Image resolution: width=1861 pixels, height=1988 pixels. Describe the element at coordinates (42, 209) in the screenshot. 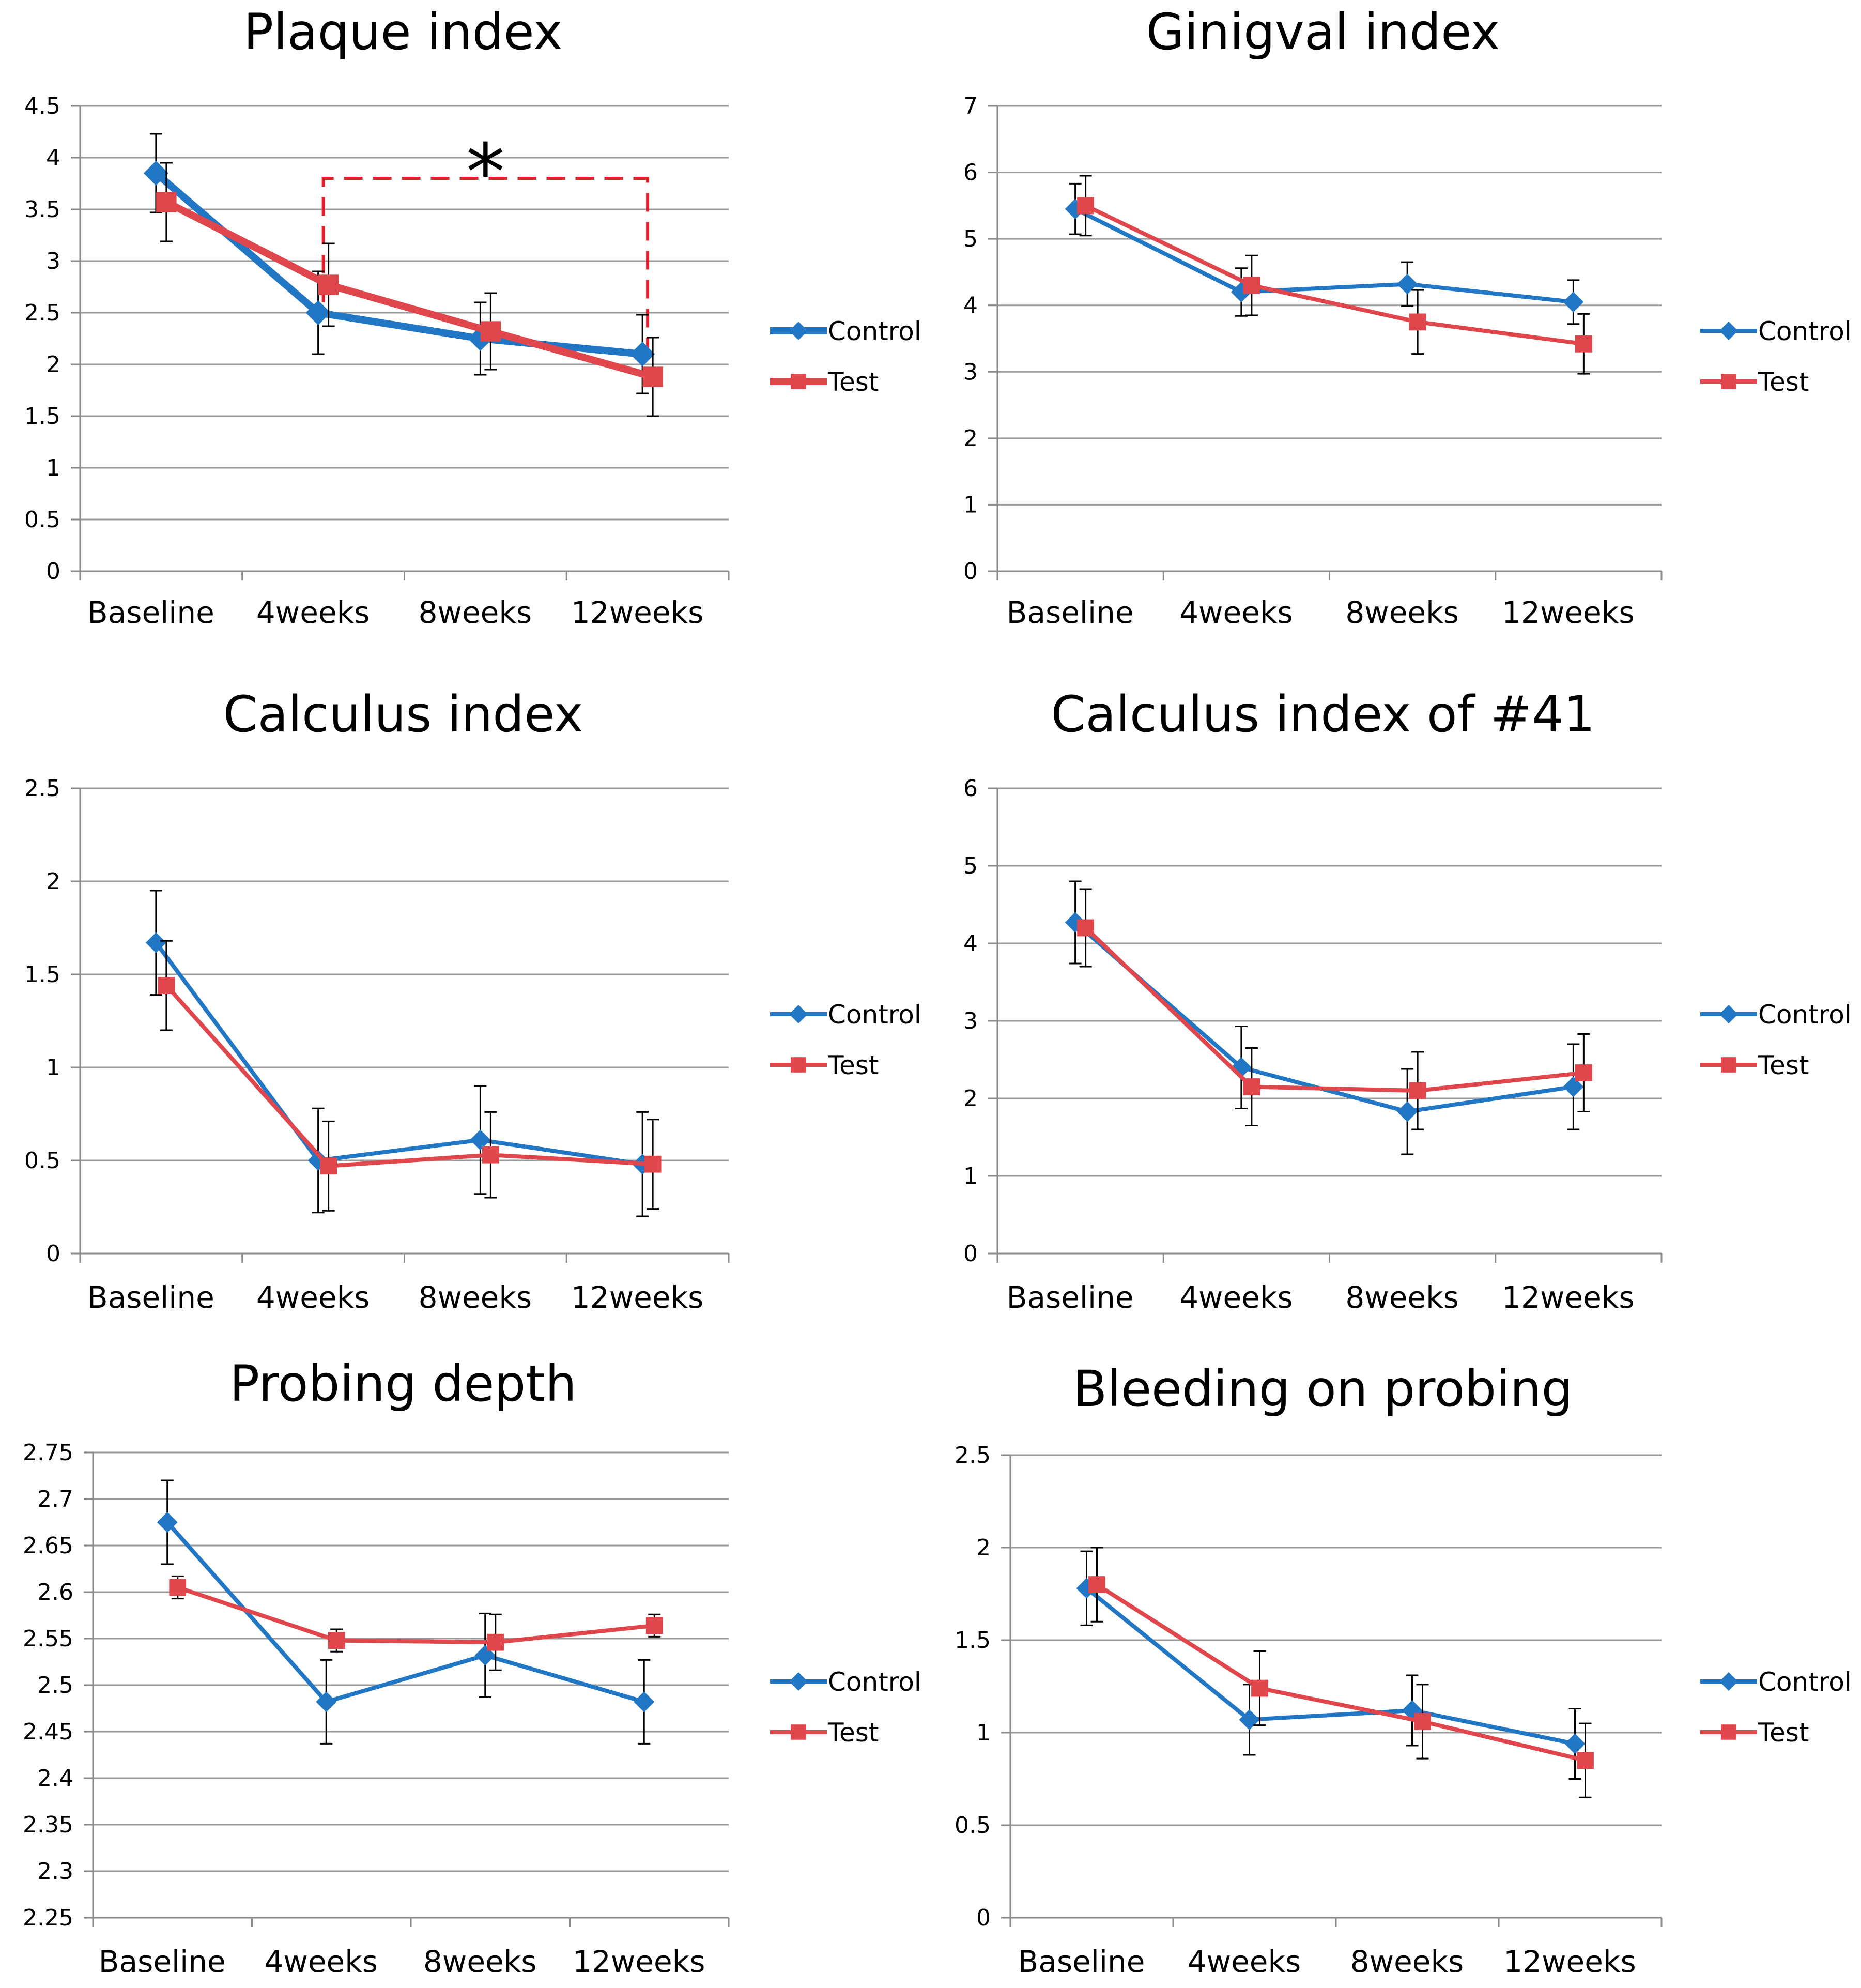

I see `y-tick-label: 3.5` at that location.